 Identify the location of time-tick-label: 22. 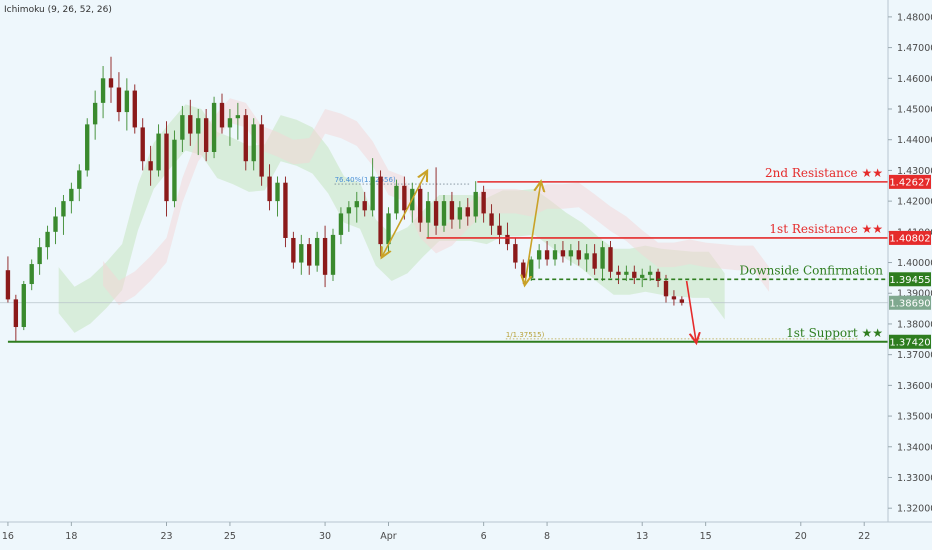
(864, 536).